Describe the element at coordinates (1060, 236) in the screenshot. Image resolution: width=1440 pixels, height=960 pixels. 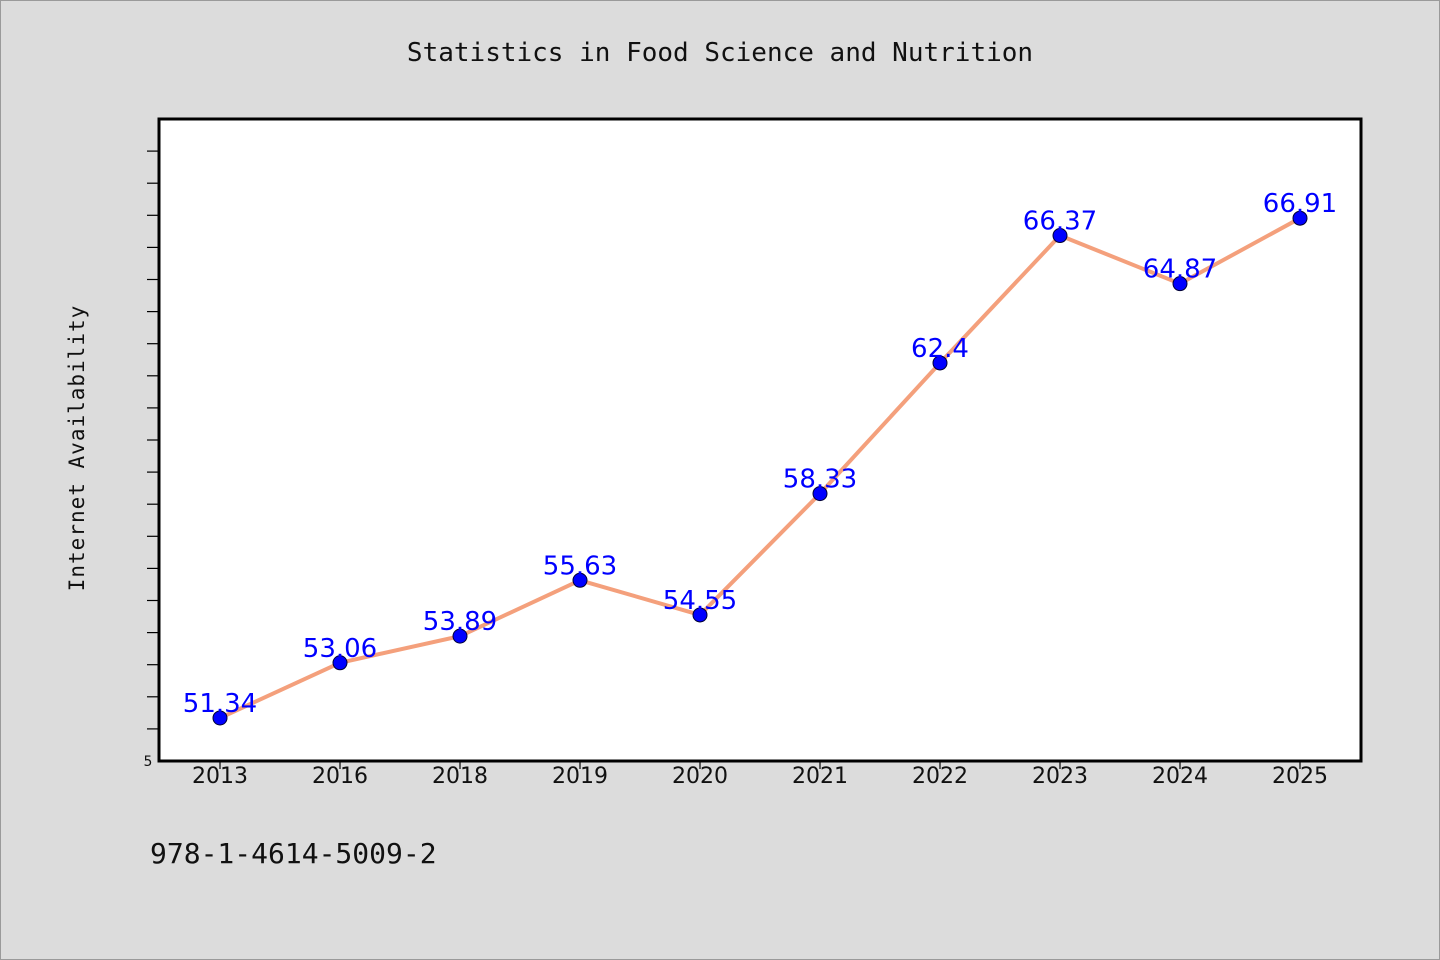
I see `data-point-2023` at that location.